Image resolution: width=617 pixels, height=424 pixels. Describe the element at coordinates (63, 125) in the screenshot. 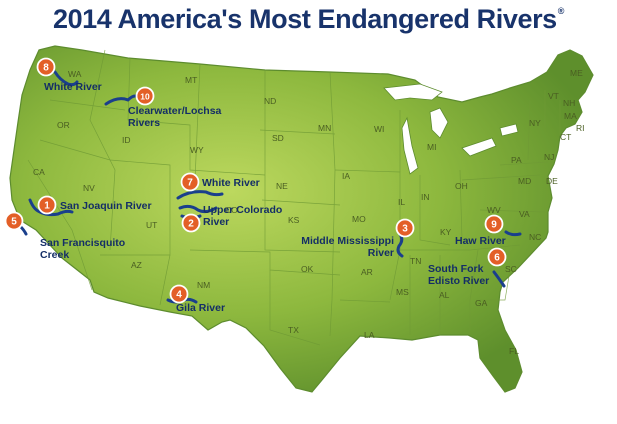

I see `state-label: OR` at that location.